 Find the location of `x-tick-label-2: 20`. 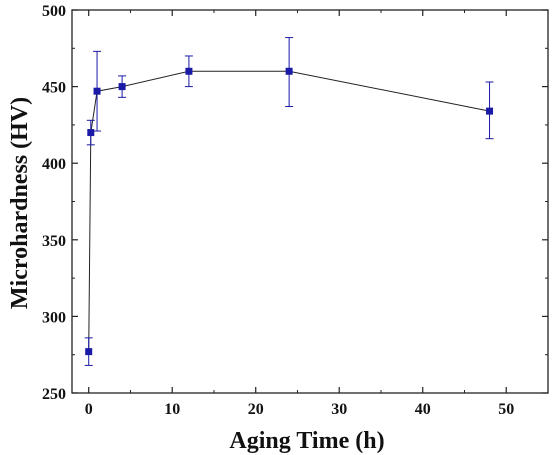

x-tick-label-2: 20 is located at coordinates (256, 409).